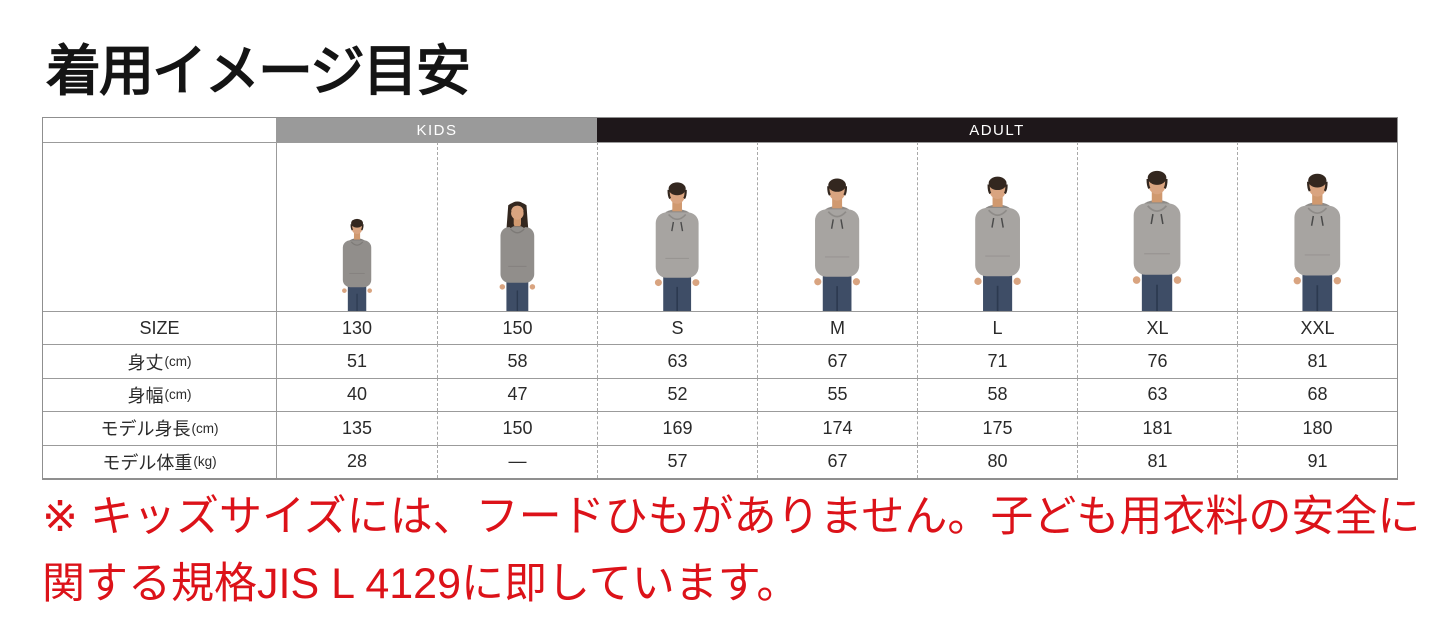  Describe the element at coordinates (517, 428) in the screenshot. I see `model-height-value: 150` at that location.